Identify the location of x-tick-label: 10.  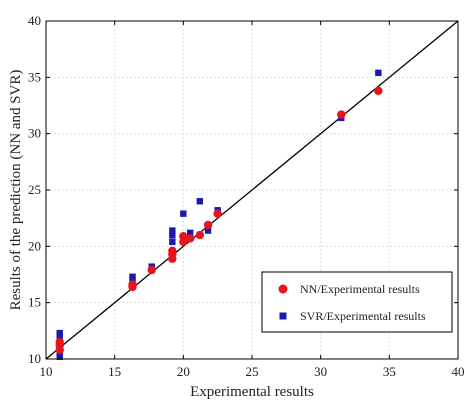
(46, 371).